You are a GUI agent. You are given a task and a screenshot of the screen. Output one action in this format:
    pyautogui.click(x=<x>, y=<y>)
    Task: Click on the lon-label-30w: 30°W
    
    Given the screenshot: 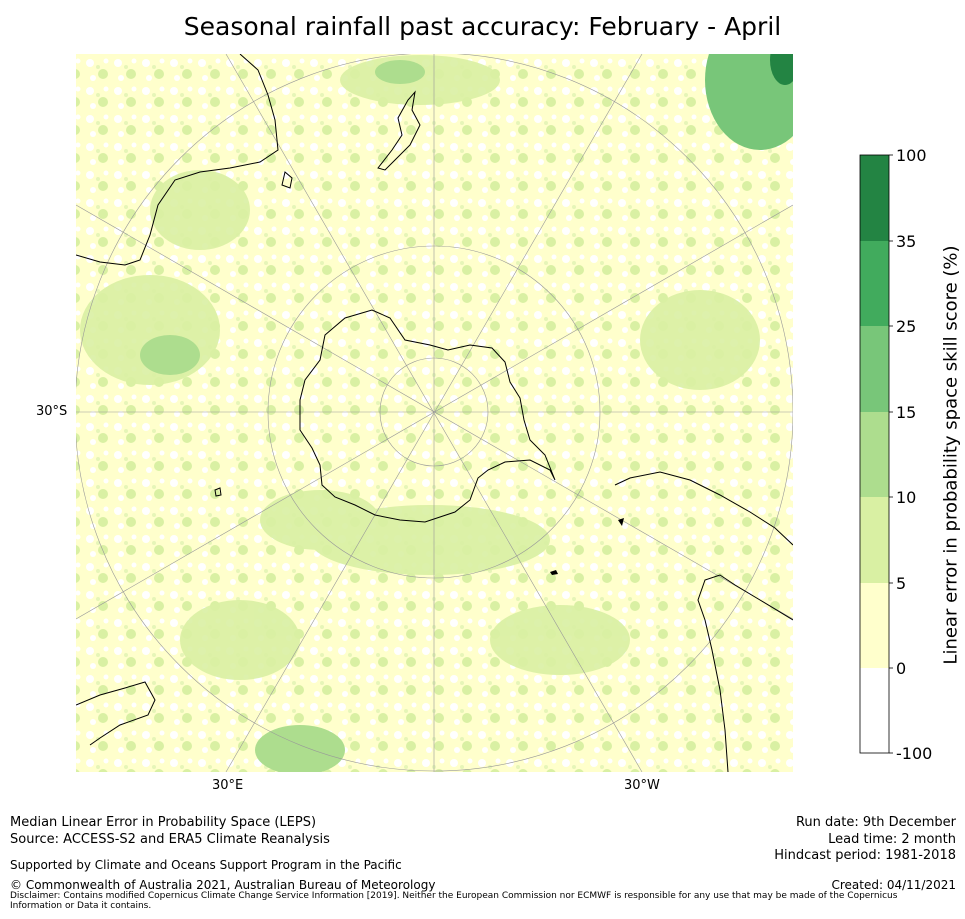 What is the action you would take?
    pyautogui.click(x=642, y=785)
    